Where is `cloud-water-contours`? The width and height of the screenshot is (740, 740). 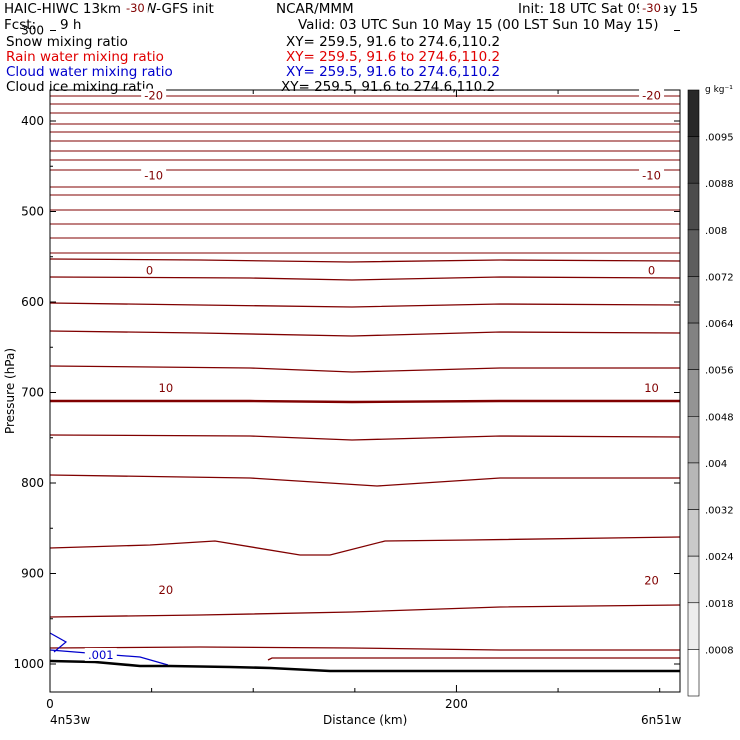
cloud-water-contours is located at coordinates (109, 649).